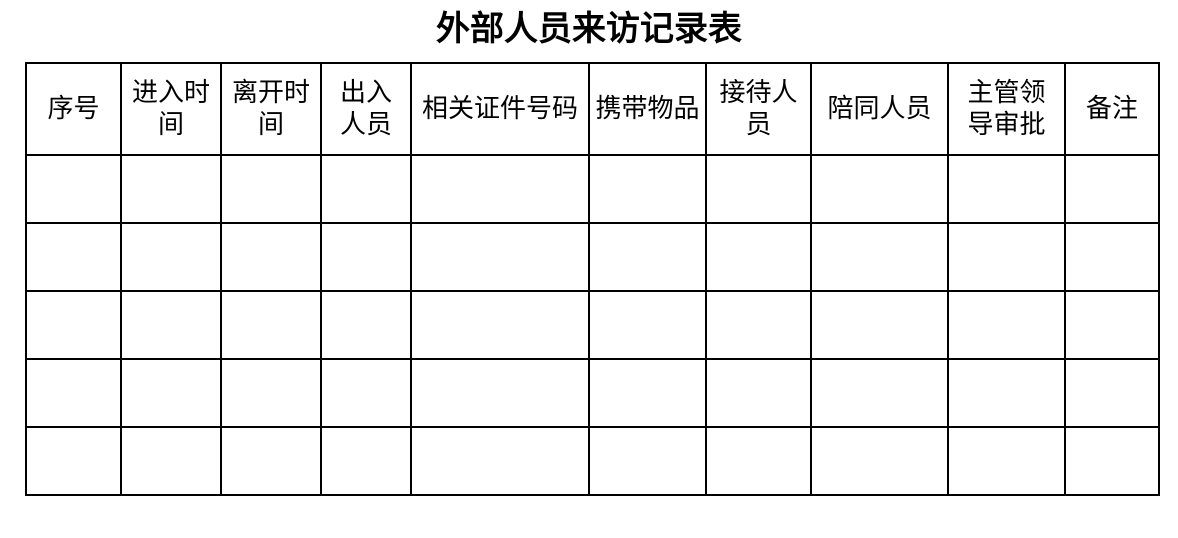 The image size is (1178, 538). Describe the element at coordinates (758, 109) in the screenshot. I see `col-header-receptionist: 接待人 员` at that location.